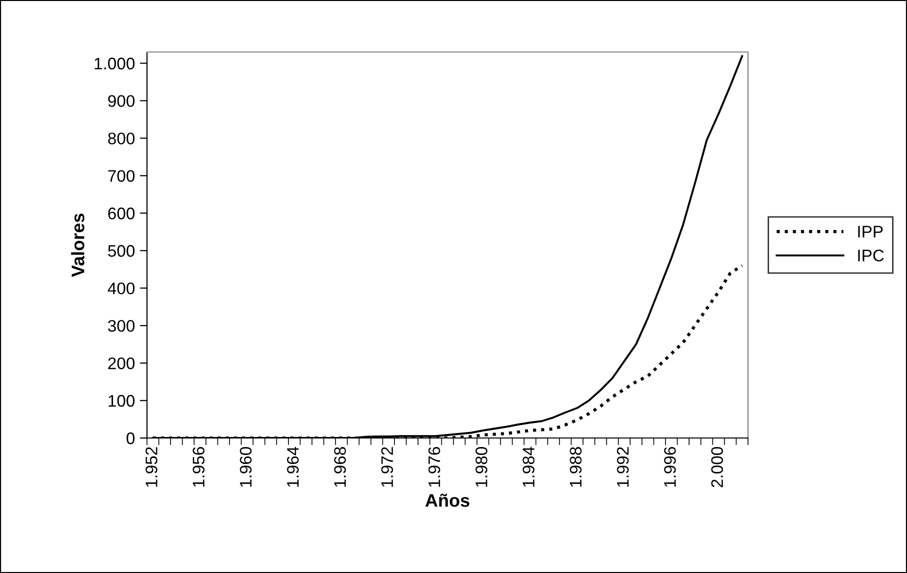 The image size is (907, 573). Describe the element at coordinates (447, 500) in the screenshot. I see `x-axis-title: Años` at that location.